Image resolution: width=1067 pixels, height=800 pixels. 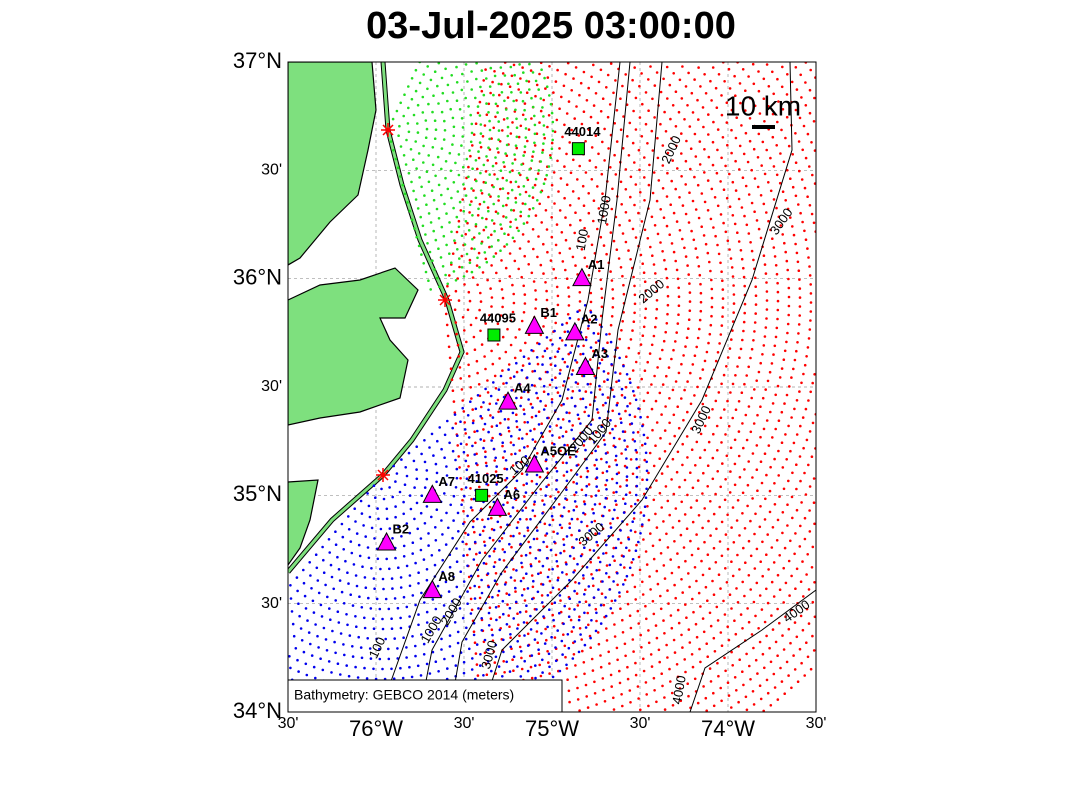 I want to click on contour-label: 3000, so click(x=701, y=419).